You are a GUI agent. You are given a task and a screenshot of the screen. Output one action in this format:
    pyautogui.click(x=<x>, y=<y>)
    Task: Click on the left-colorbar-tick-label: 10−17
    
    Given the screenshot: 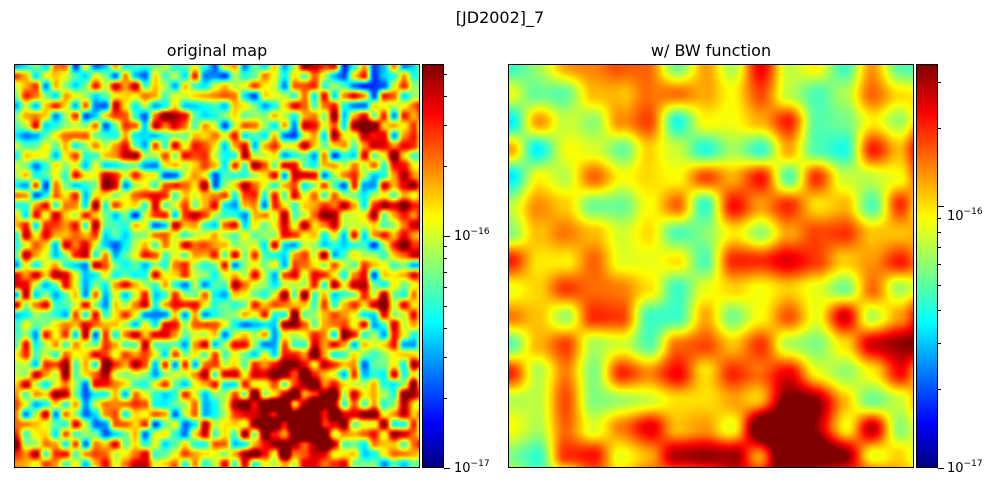 What is the action you would take?
    pyautogui.click(x=472, y=467)
    